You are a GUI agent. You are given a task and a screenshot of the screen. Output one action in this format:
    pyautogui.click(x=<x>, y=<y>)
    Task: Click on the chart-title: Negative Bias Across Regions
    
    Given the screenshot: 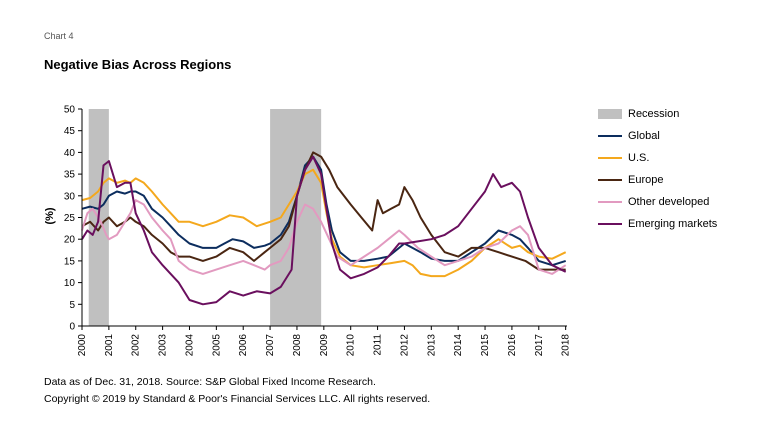 What is the action you would take?
    pyautogui.click(x=138, y=64)
    